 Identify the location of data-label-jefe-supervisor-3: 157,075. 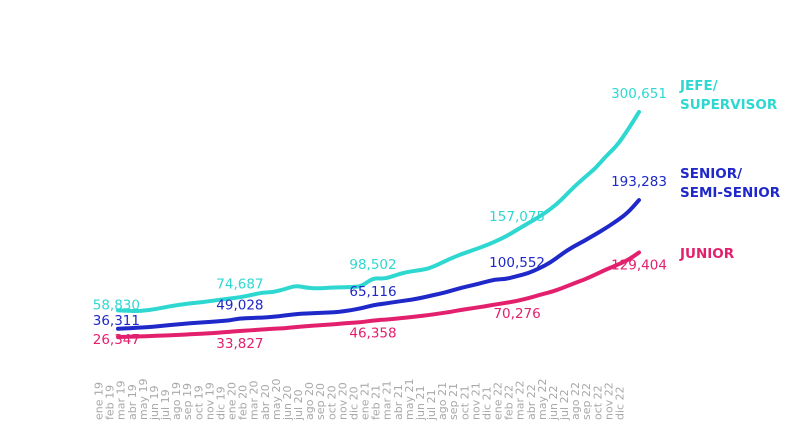
(517, 217).